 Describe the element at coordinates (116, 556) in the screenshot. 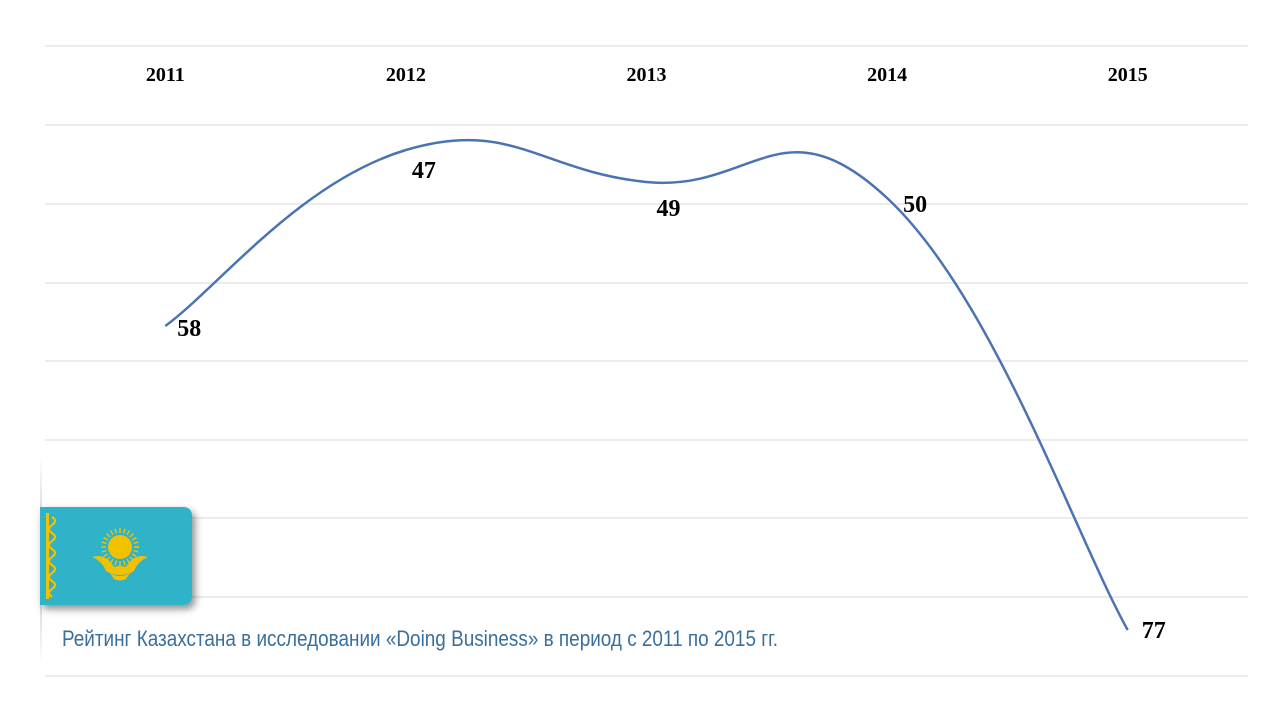

I see `kazakhstan-flag-icon` at that location.